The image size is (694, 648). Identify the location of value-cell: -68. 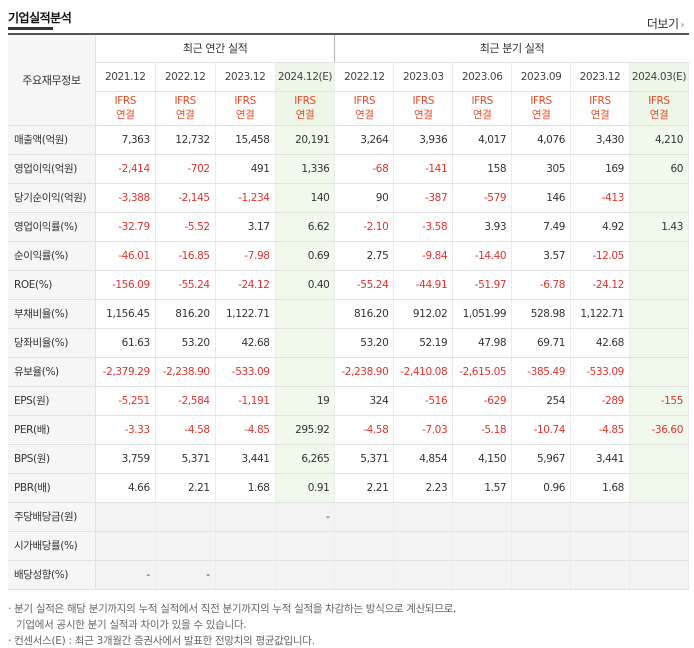
(364, 169).